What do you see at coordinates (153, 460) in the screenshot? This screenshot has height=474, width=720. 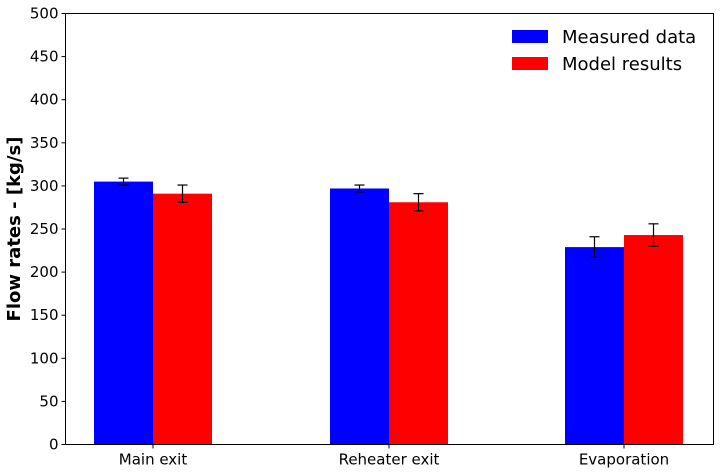 I see `x-tick-label-0: Main exit` at bounding box center [153, 460].